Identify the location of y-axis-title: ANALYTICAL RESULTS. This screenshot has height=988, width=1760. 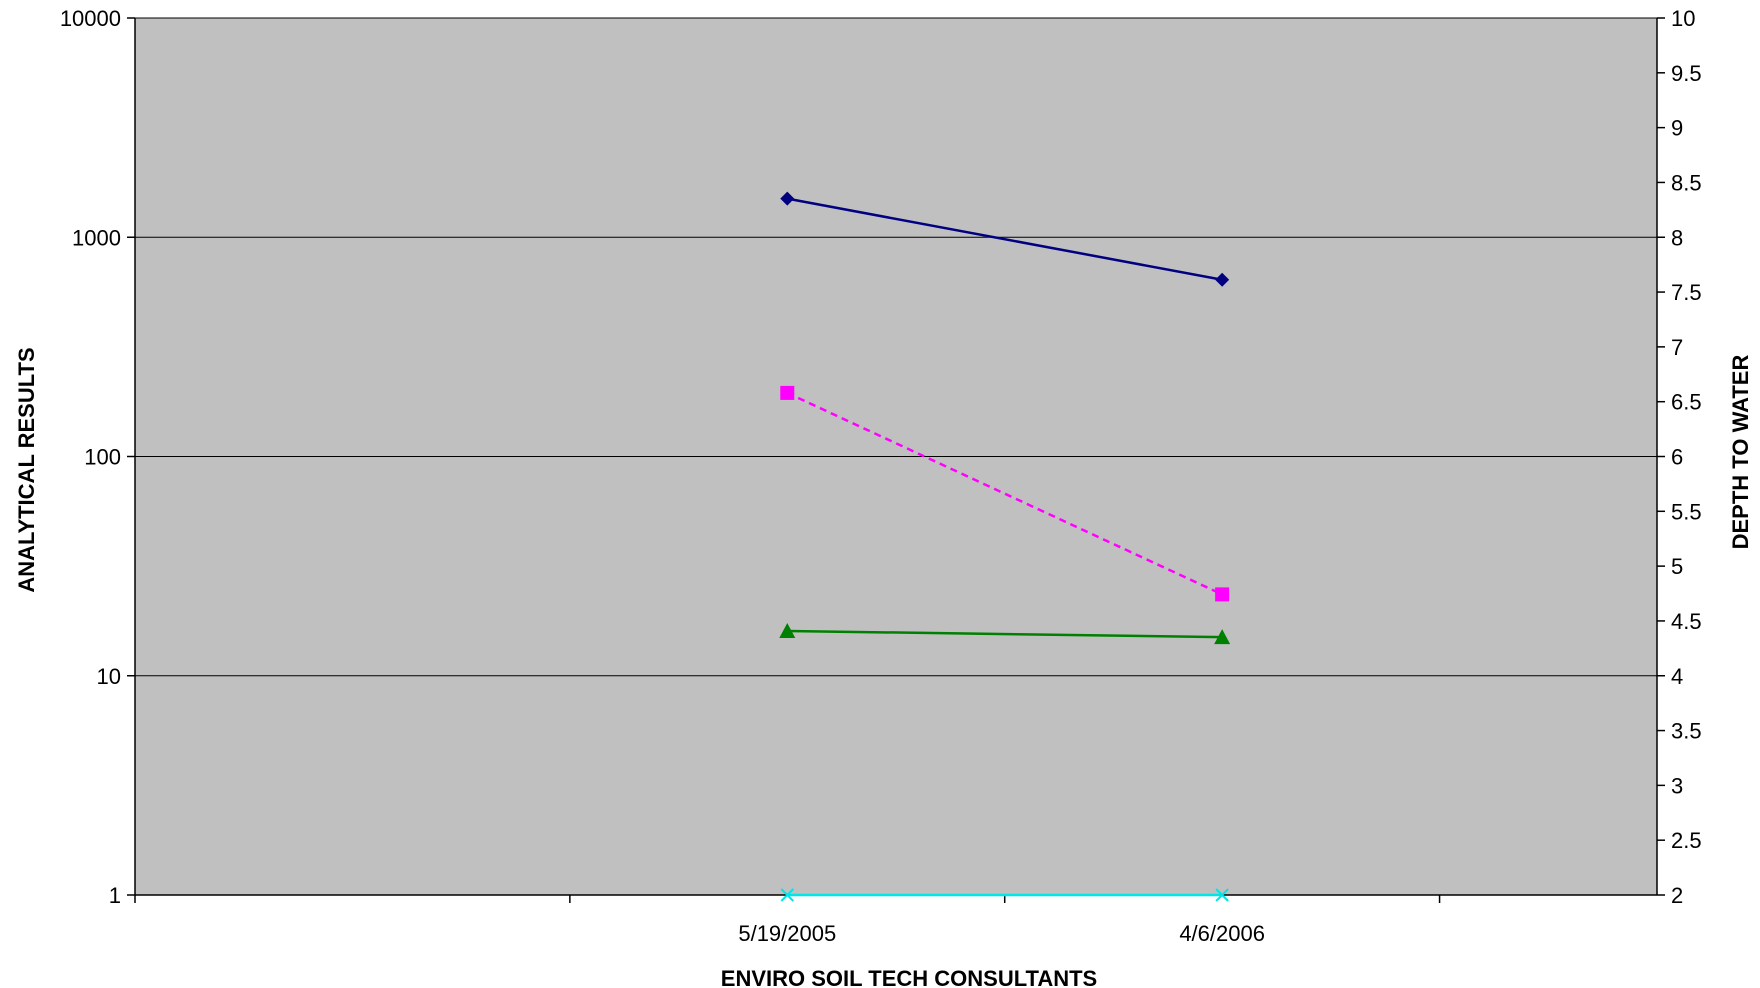
(26, 469).